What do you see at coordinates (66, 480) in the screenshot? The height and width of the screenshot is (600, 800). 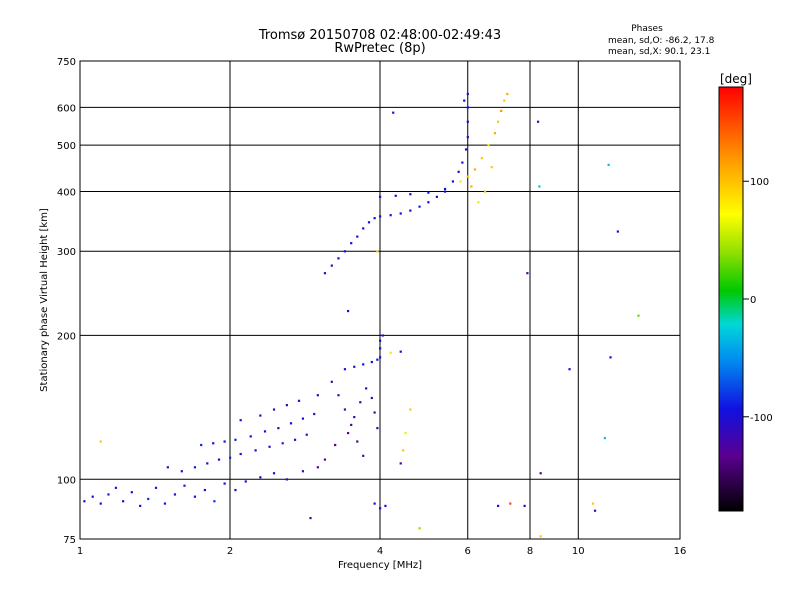 I see `y-tick-label: 100` at bounding box center [66, 480].